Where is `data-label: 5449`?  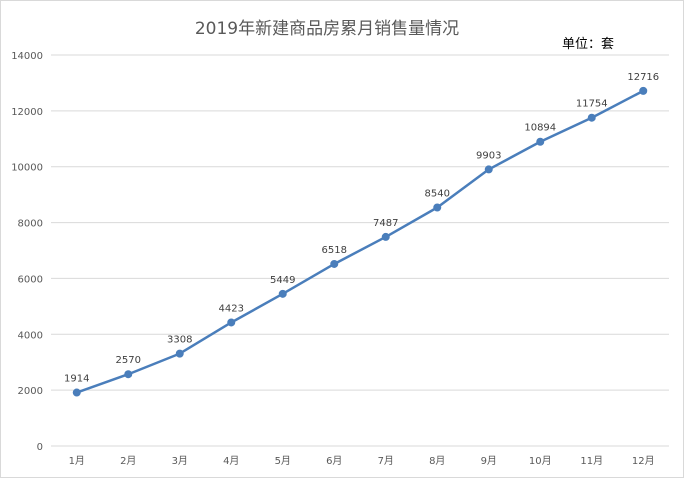 data-label: 5449 is located at coordinates (282, 280).